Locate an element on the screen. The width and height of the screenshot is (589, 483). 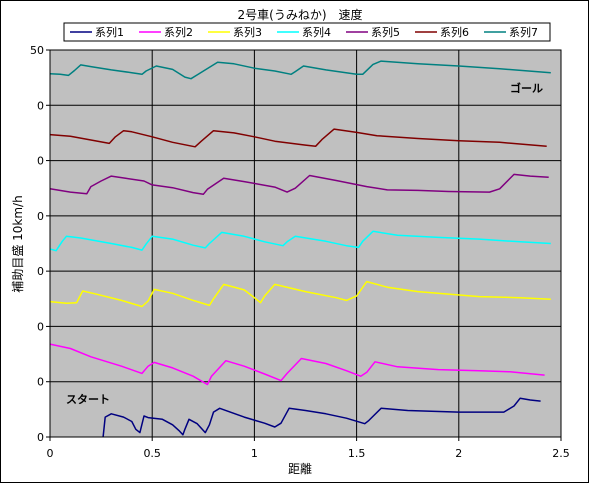
annotation-goal: ゴール is located at coordinates (526, 88).